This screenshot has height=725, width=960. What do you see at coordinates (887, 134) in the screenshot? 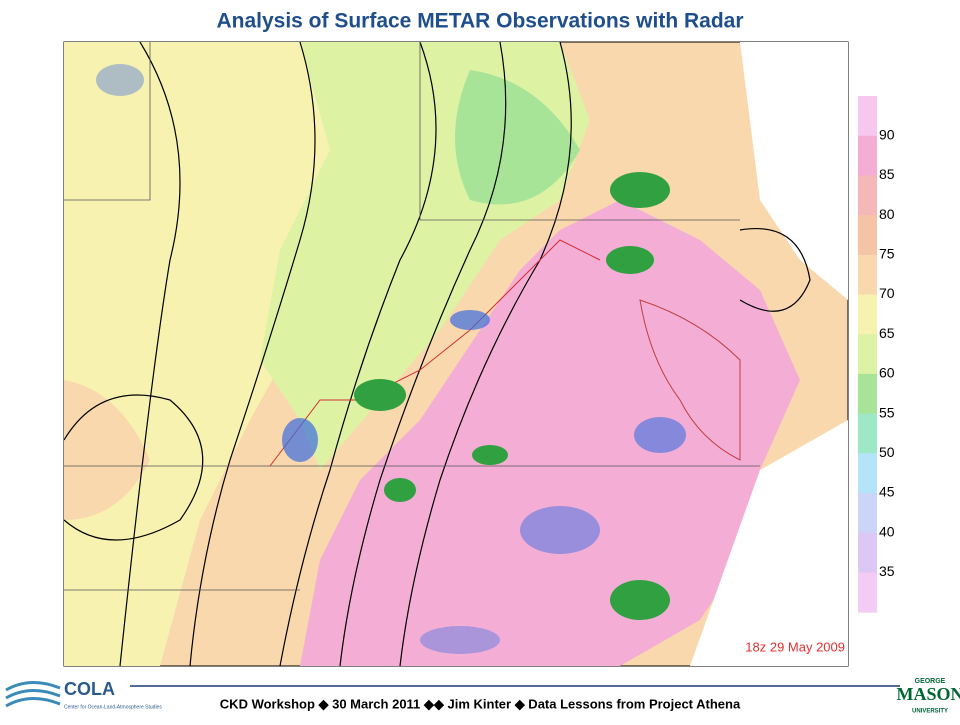
I see `colorbar-label: 90` at bounding box center [887, 134].